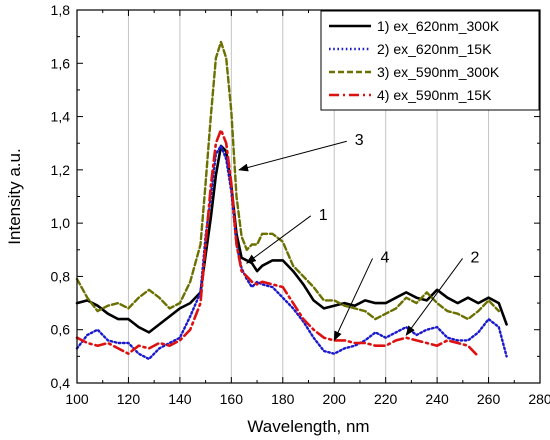 Image resolution: width=550 pixels, height=440 pixels. I want to click on y-tick-label: 1,0, so click(61, 223).